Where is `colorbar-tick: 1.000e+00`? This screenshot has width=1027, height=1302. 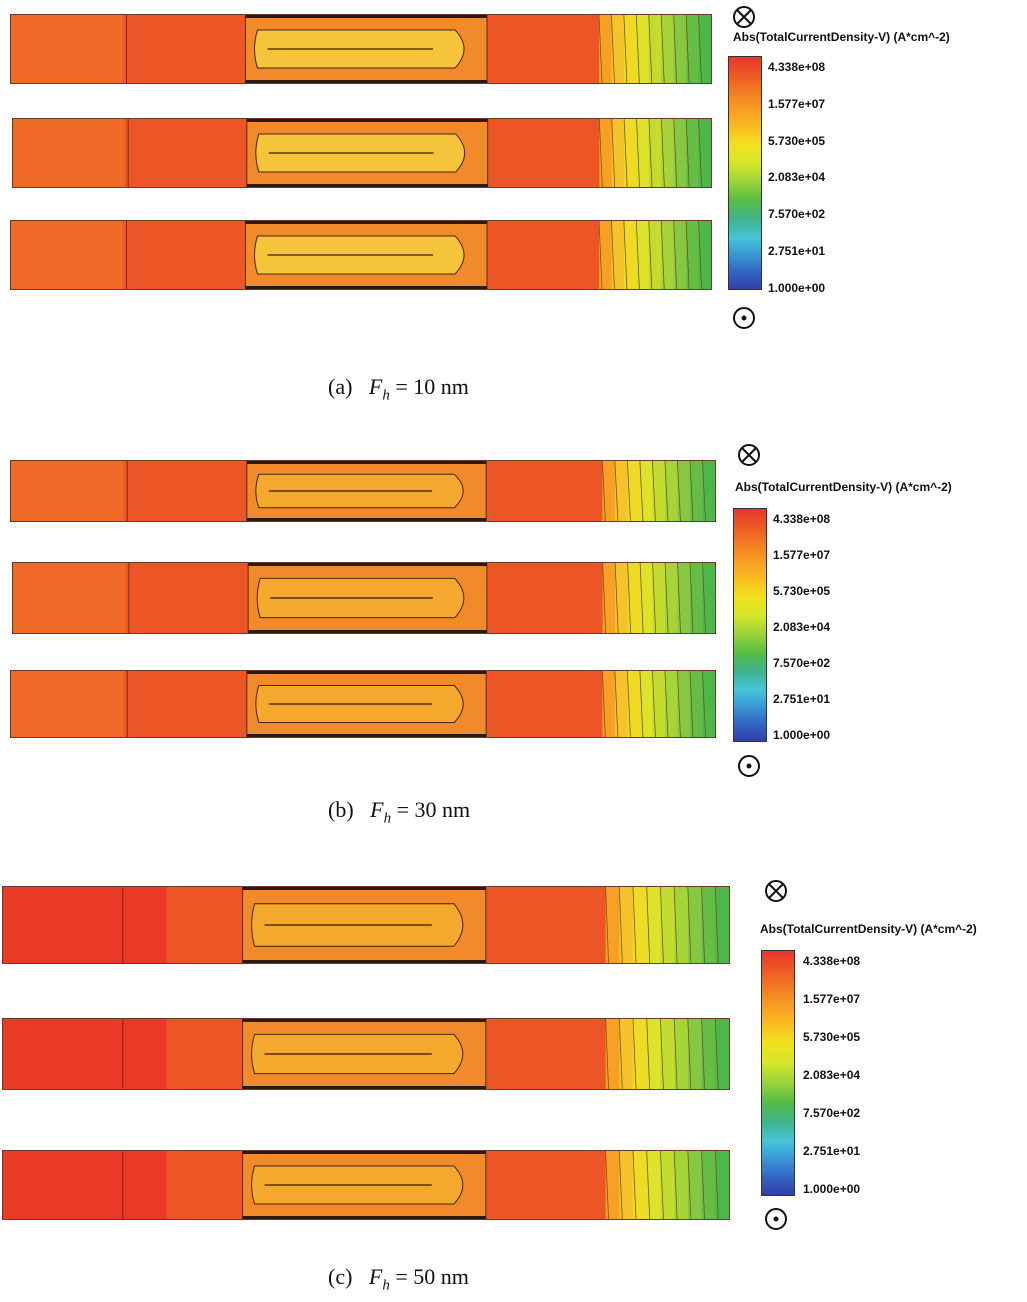 colorbar-tick: 1.000e+00 is located at coordinates (802, 735).